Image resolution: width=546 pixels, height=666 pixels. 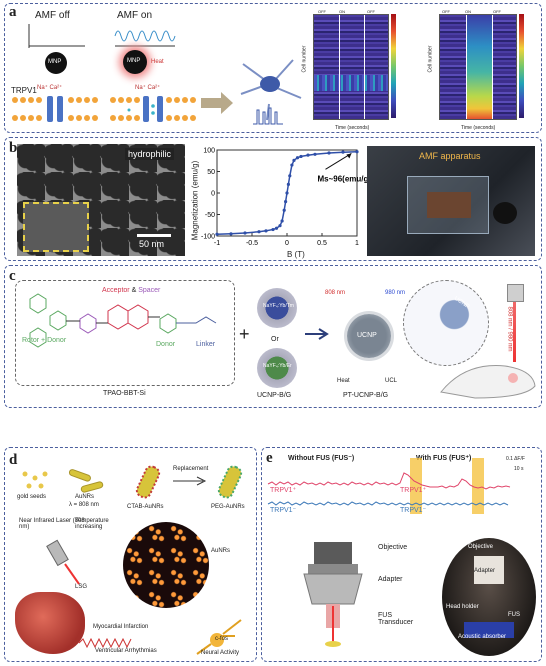 What do you see at coordinates (157, 62) in the screenshot?
I see `heat-word: Heat` at bounding box center [157, 62].